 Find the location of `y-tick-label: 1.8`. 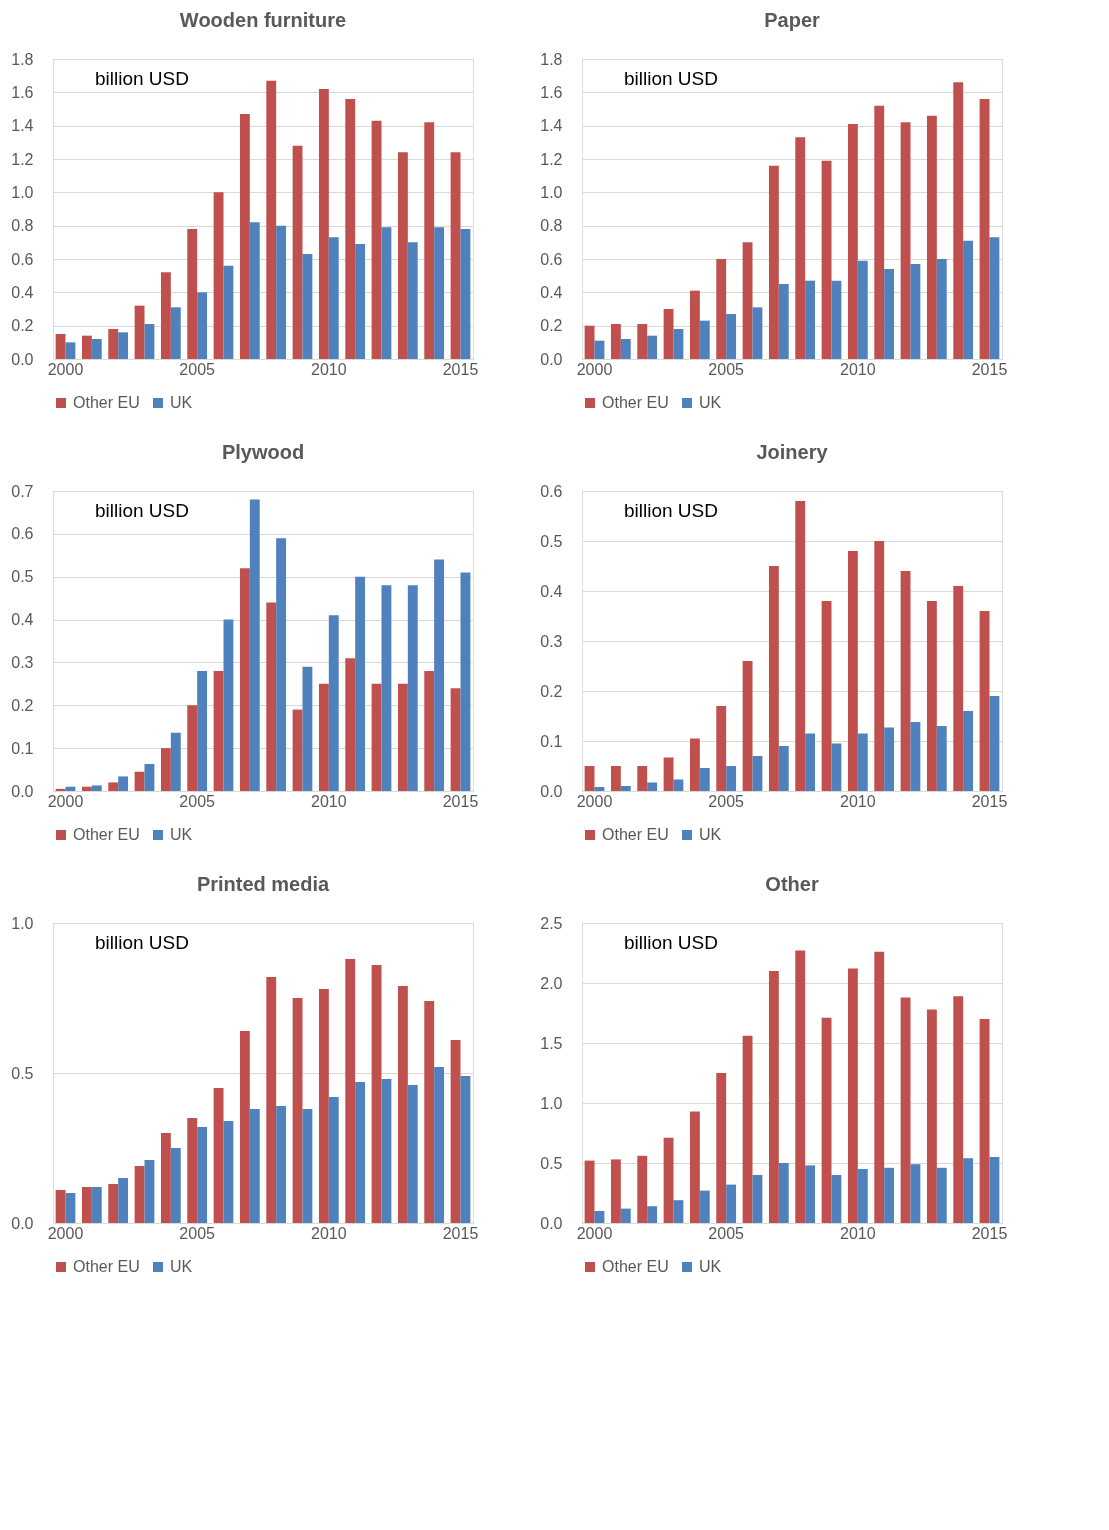

y-tick-label: 1.8 is located at coordinates (22, 59).